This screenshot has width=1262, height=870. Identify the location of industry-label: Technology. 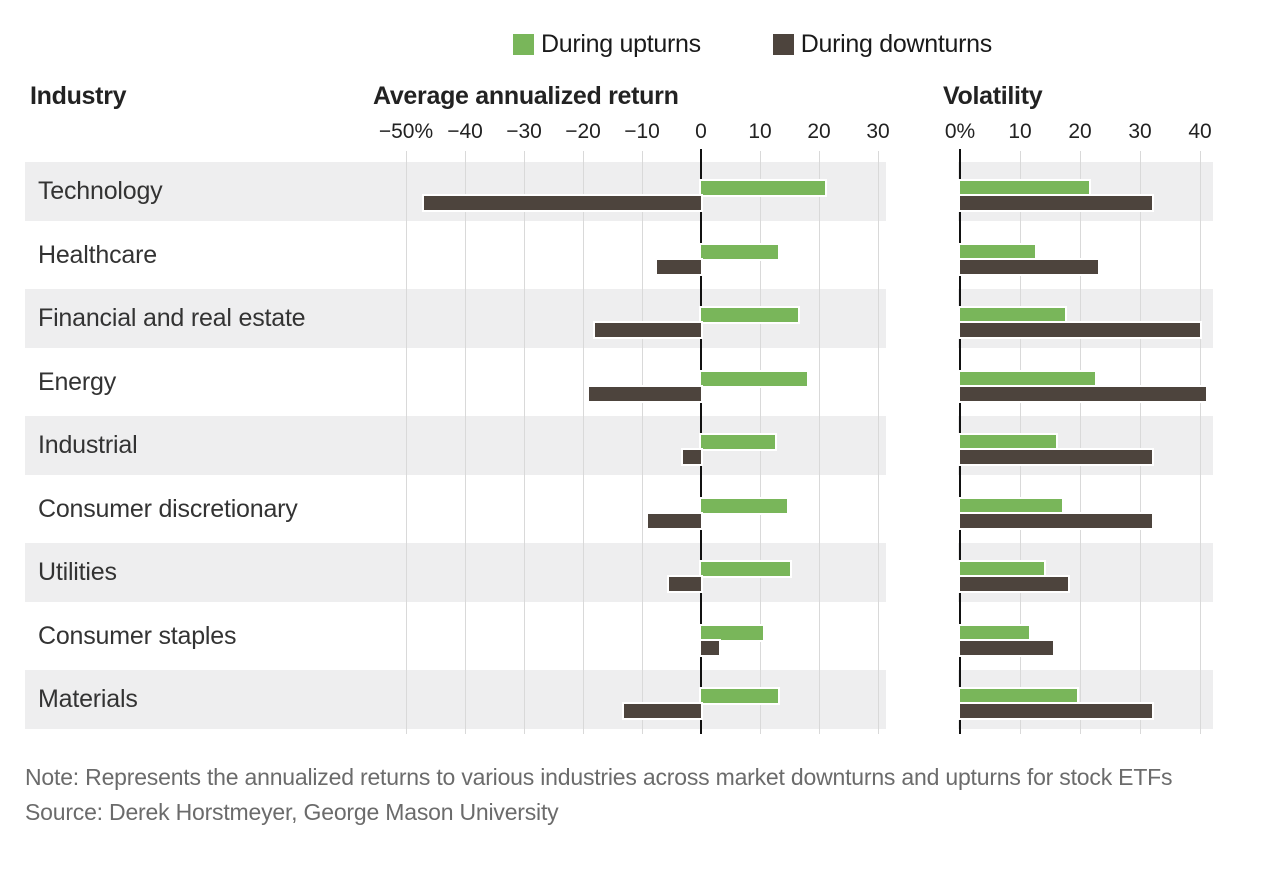
(100, 191).